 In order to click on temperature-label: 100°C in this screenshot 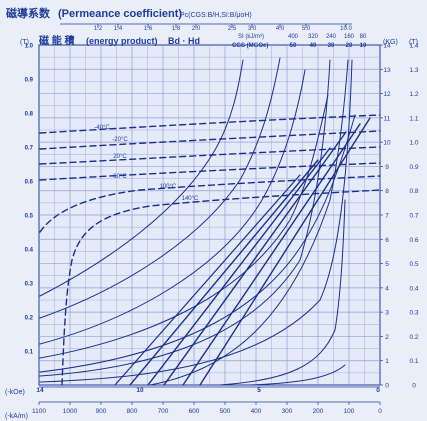, I will do `click(168, 187)`.